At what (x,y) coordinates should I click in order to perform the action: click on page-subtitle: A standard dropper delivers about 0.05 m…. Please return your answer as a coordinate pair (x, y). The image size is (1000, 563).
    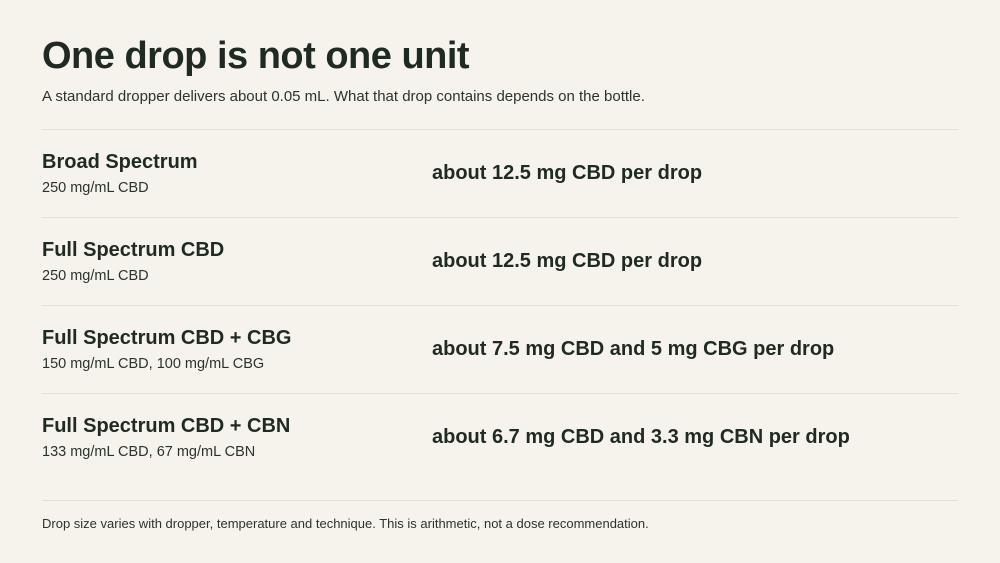
    Looking at the image, I should click on (343, 96).